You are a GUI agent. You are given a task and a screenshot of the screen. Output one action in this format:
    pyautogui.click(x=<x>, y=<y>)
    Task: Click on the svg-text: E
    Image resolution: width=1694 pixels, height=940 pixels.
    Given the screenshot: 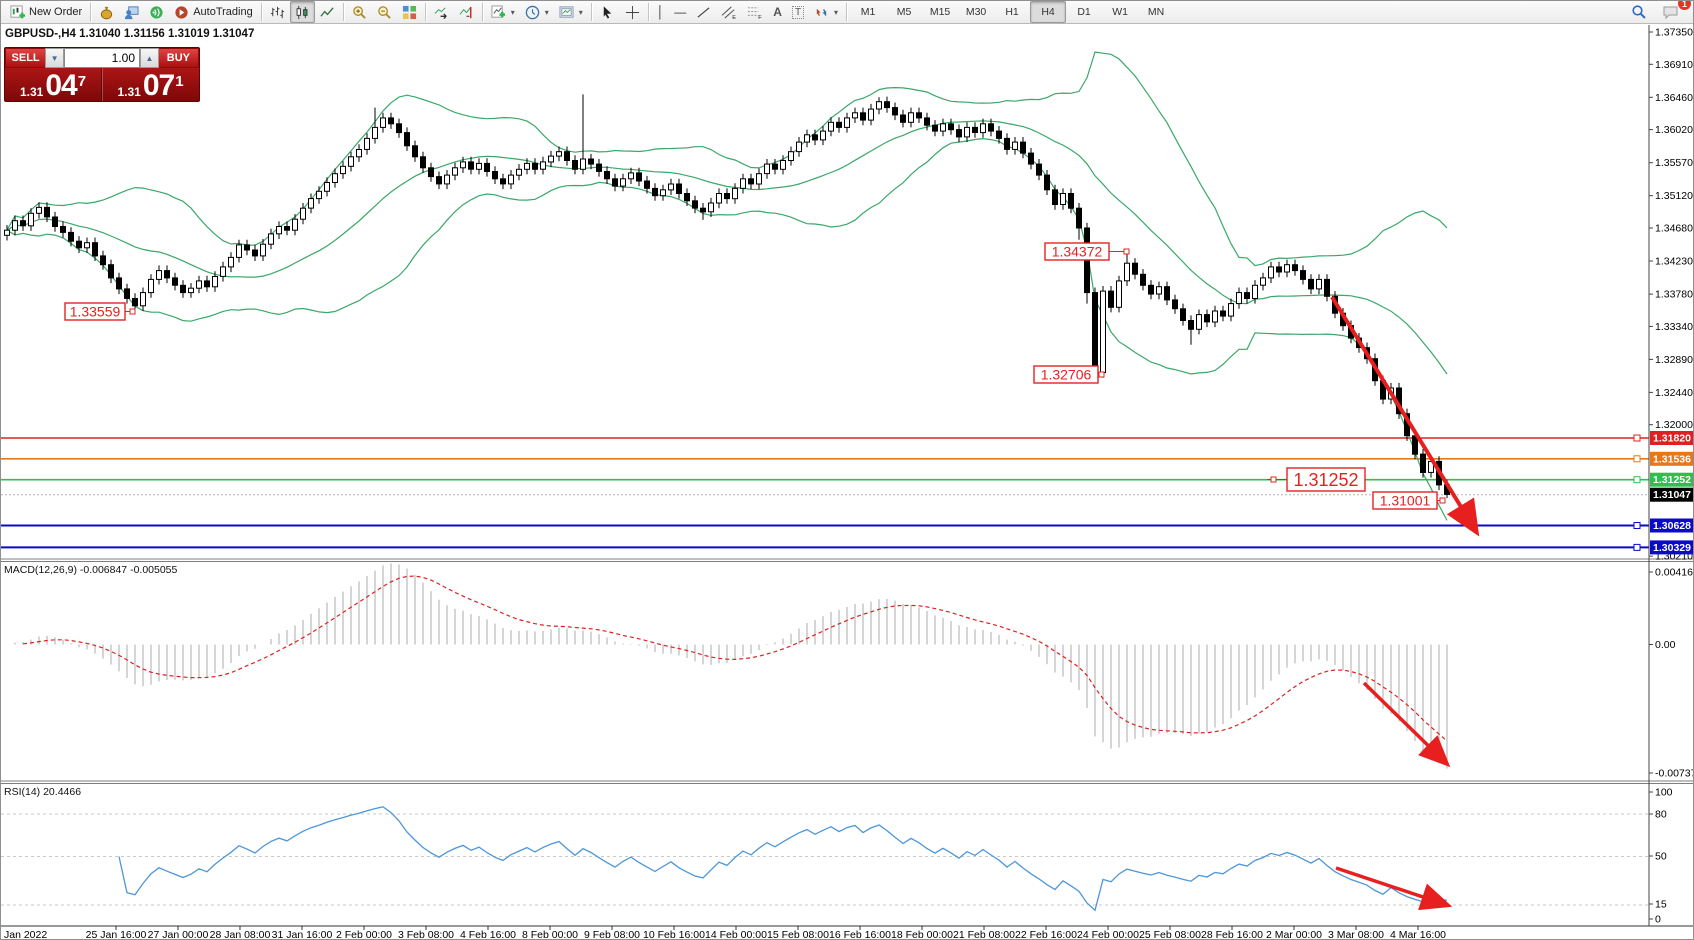 What is the action you would take?
    pyautogui.click(x=735, y=17)
    